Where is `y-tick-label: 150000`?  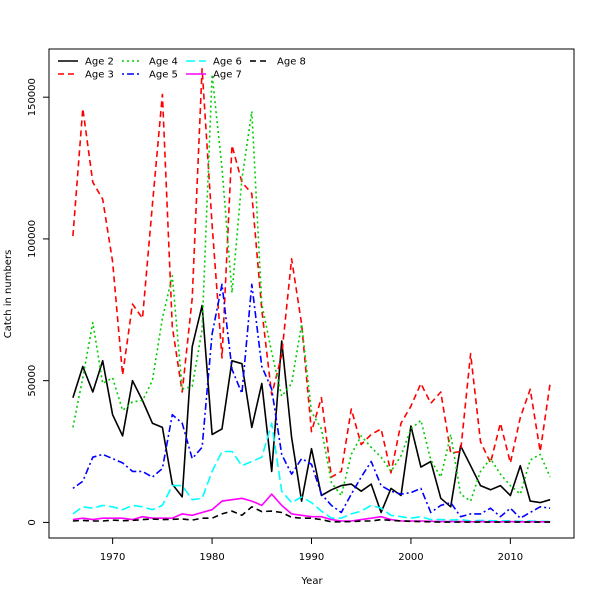
y-tick-label: 150000 is located at coordinates (32, 97).